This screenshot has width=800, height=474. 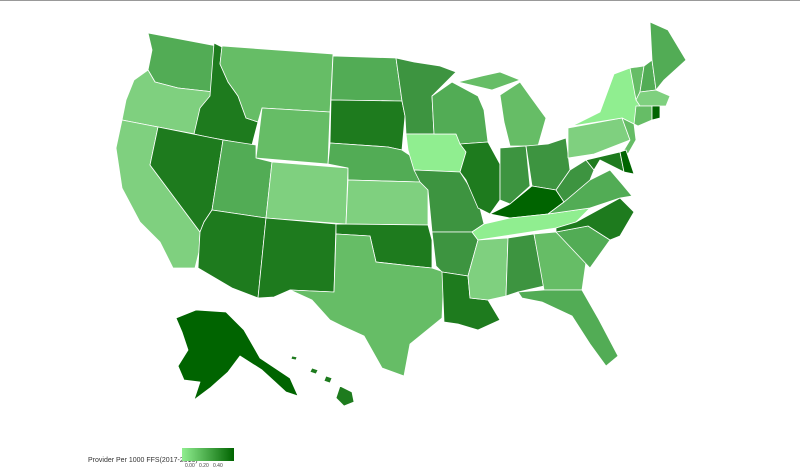 What do you see at coordinates (436, 153) in the screenshot?
I see `state-IA` at bounding box center [436, 153].